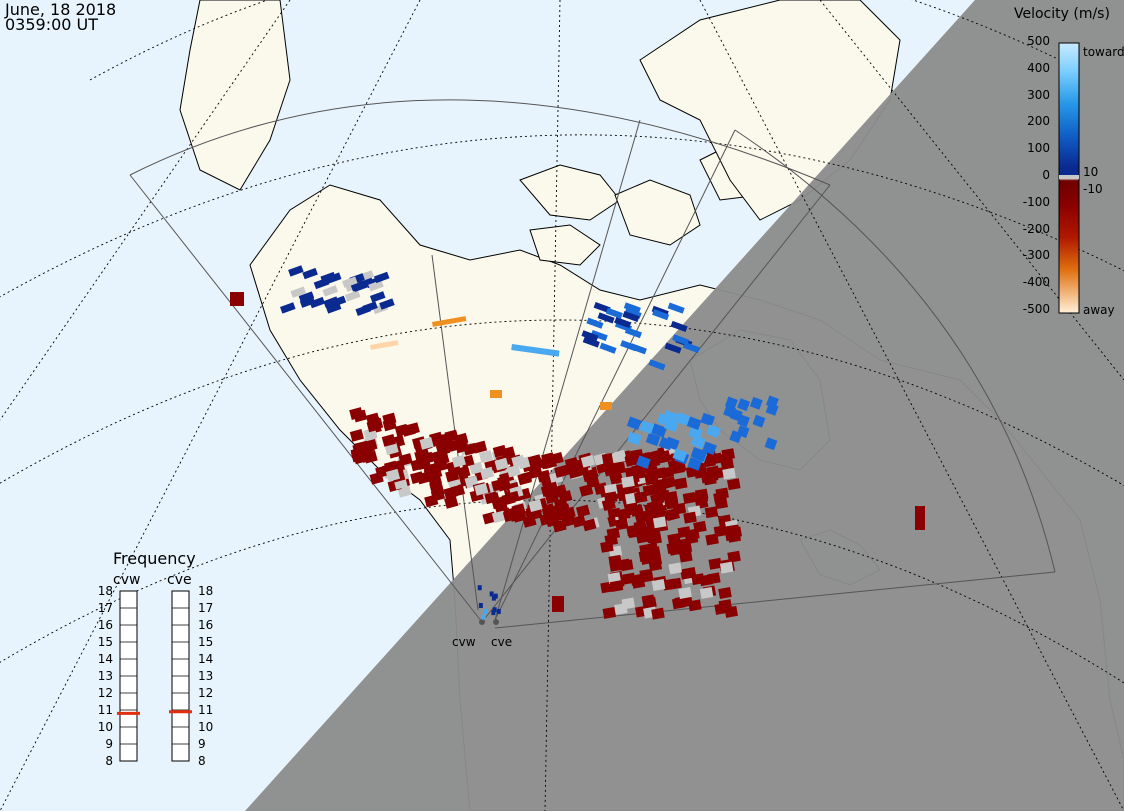 This screenshot has height=811, width=1124. What do you see at coordinates (1038, 67) in the screenshot?
I see `colorbar-tick: 400` at bounding box center [1038, 67].